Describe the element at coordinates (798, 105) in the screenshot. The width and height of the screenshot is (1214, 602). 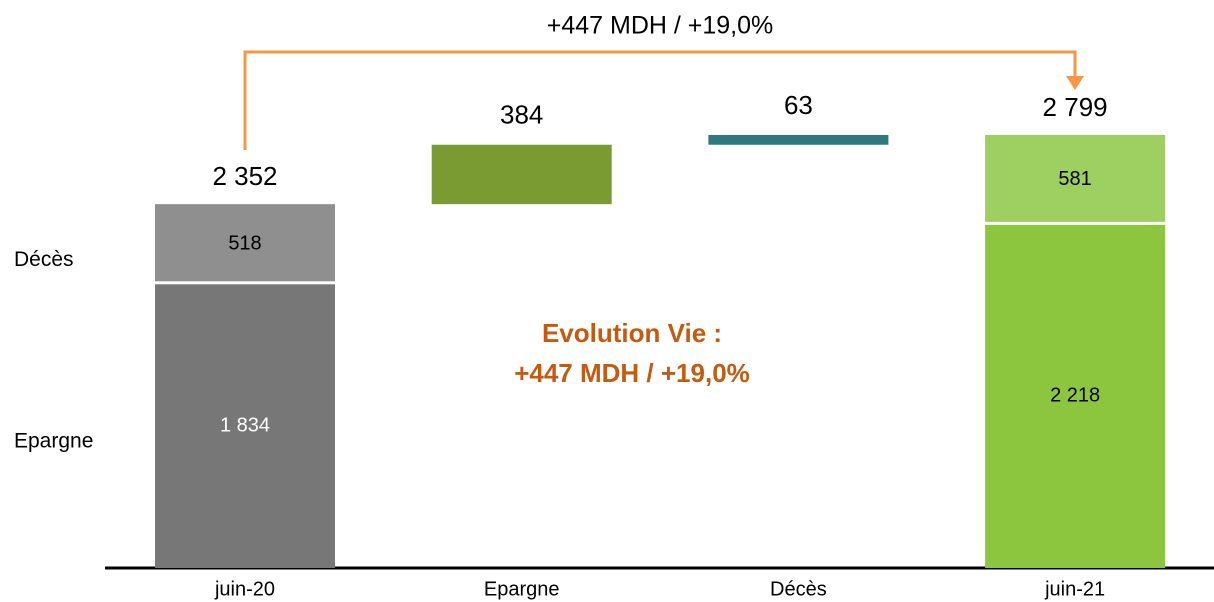
I see `value-label: 63` at that location.